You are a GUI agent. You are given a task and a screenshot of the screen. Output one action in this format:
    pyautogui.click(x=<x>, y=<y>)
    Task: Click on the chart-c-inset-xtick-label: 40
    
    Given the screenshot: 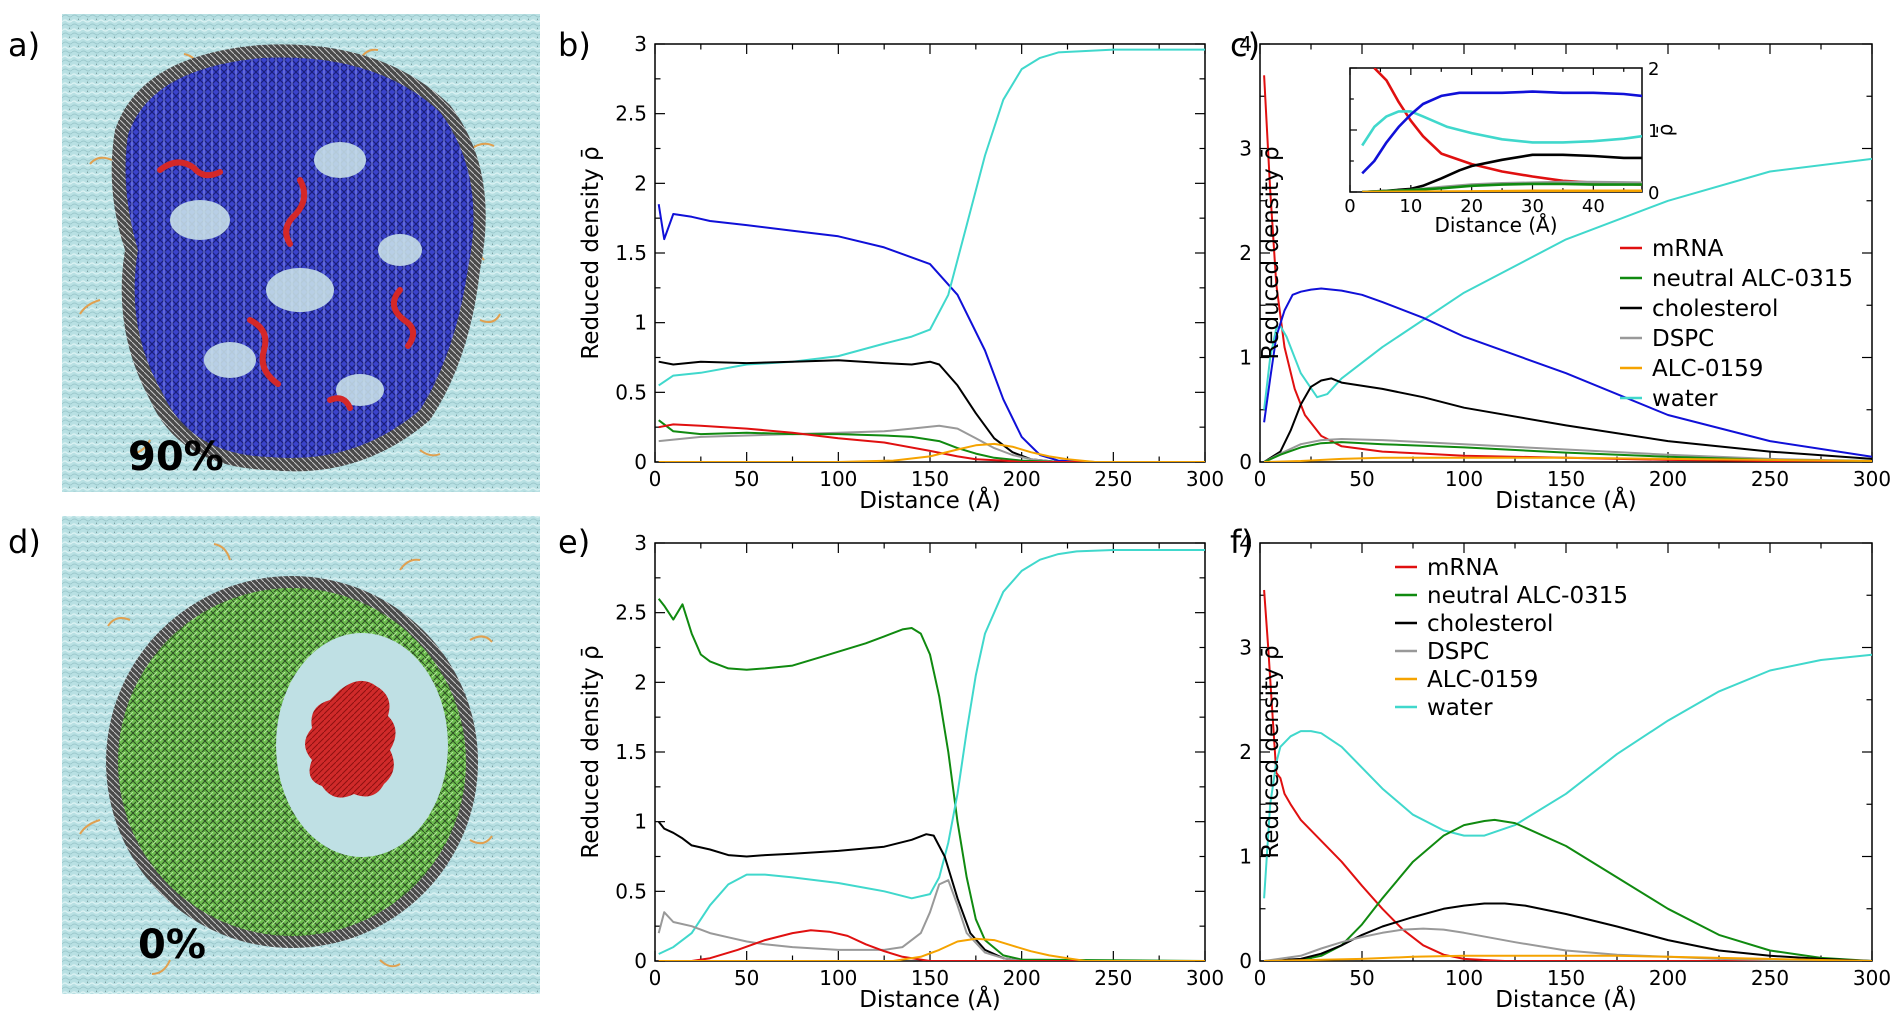 What is the action you would take?
    pyautogui.click(x=1593, y=206)
    